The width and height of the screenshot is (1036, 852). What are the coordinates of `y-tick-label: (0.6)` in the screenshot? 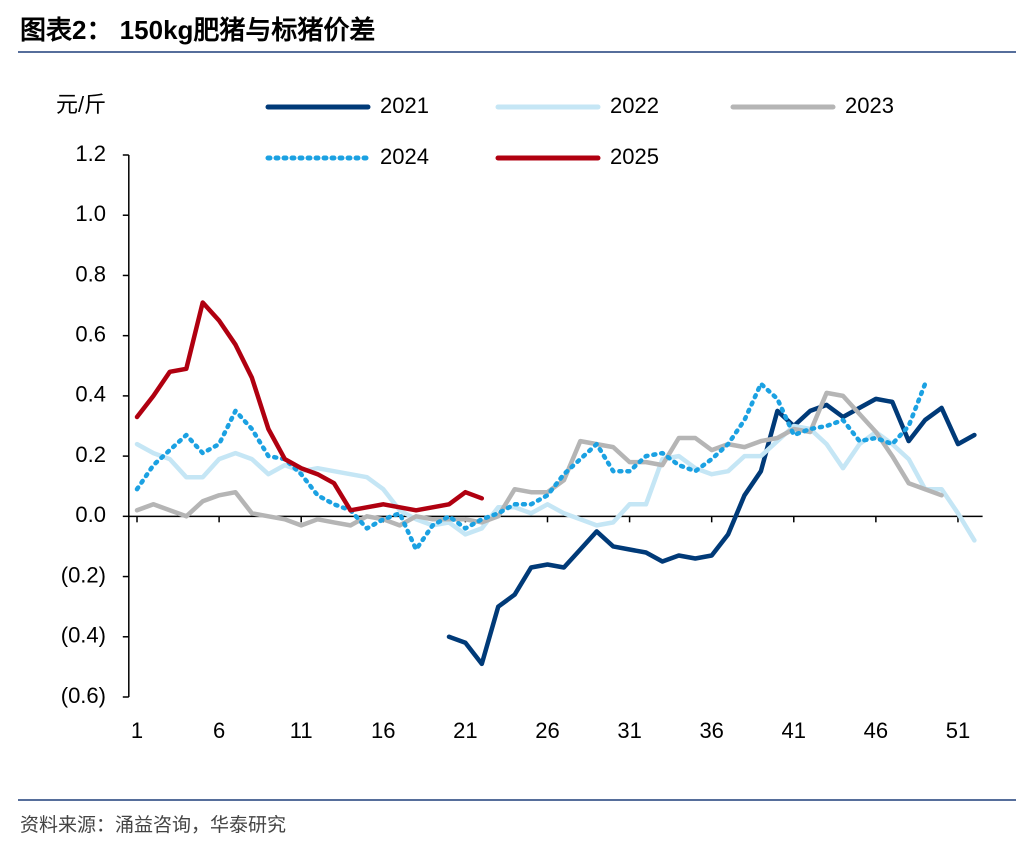 It's located at (83, 695).